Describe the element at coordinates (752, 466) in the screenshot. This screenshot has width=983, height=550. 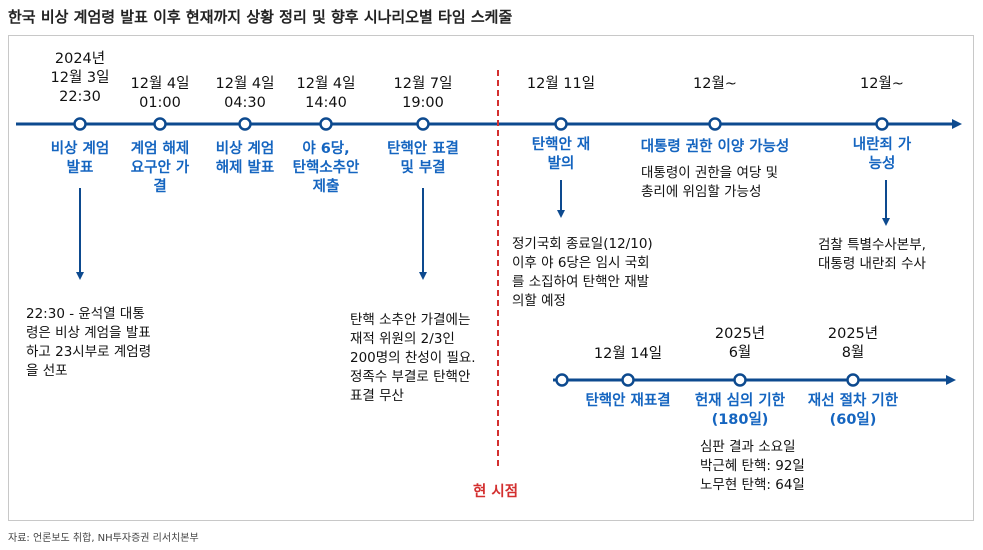
I see `note-court-duration: 심판 결과 소요일 박근혜 탄핵: 92일 노무현 탄핵: 64일` at that location.